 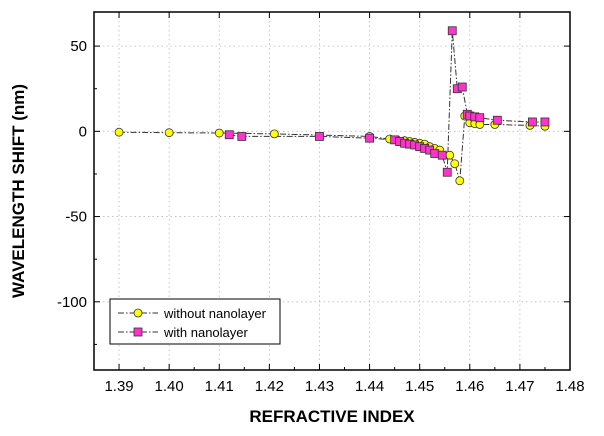 I want to click on y-tick-label: -100, so click(x=72, y=302).